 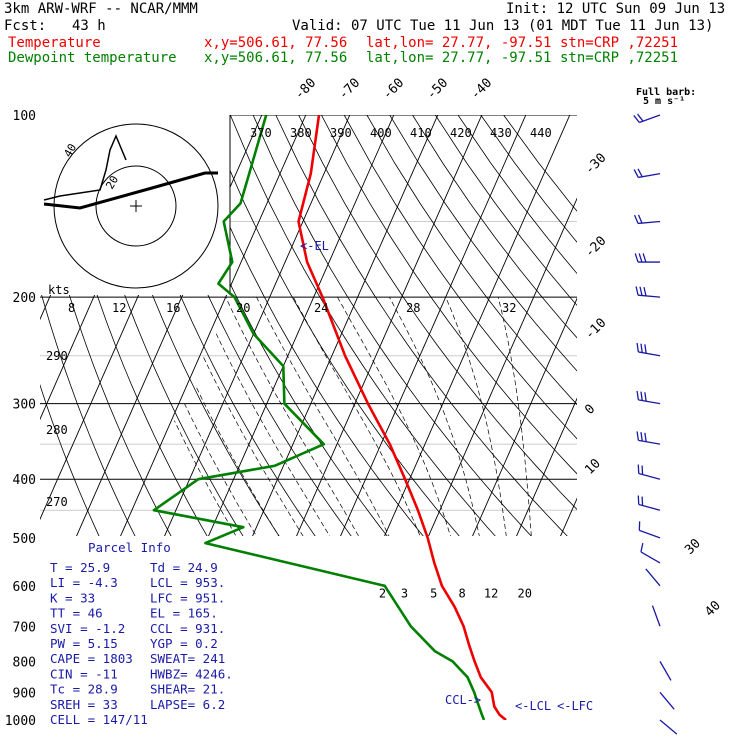 I want to click on mixing-ratio-label: 2, so click(x=382, y=593).